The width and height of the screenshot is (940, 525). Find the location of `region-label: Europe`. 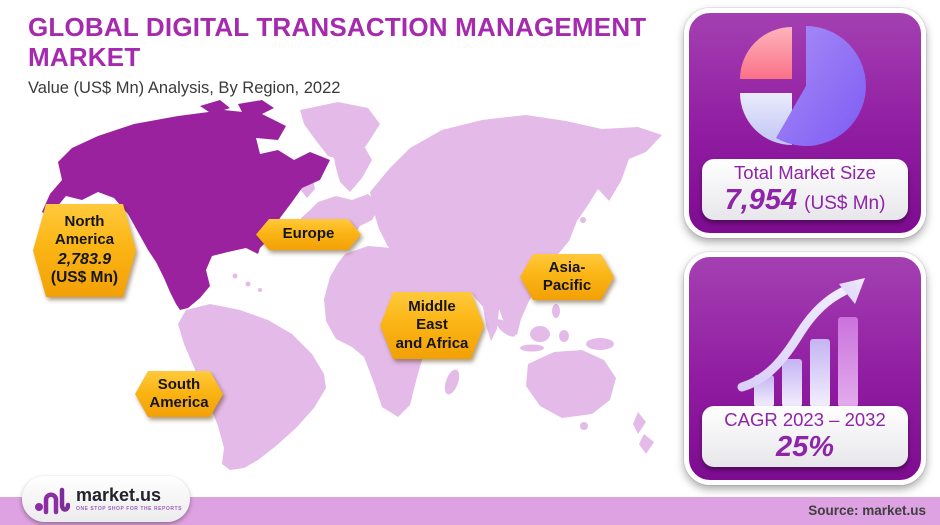

region-label: Europe is located at coordinates (308, 234).